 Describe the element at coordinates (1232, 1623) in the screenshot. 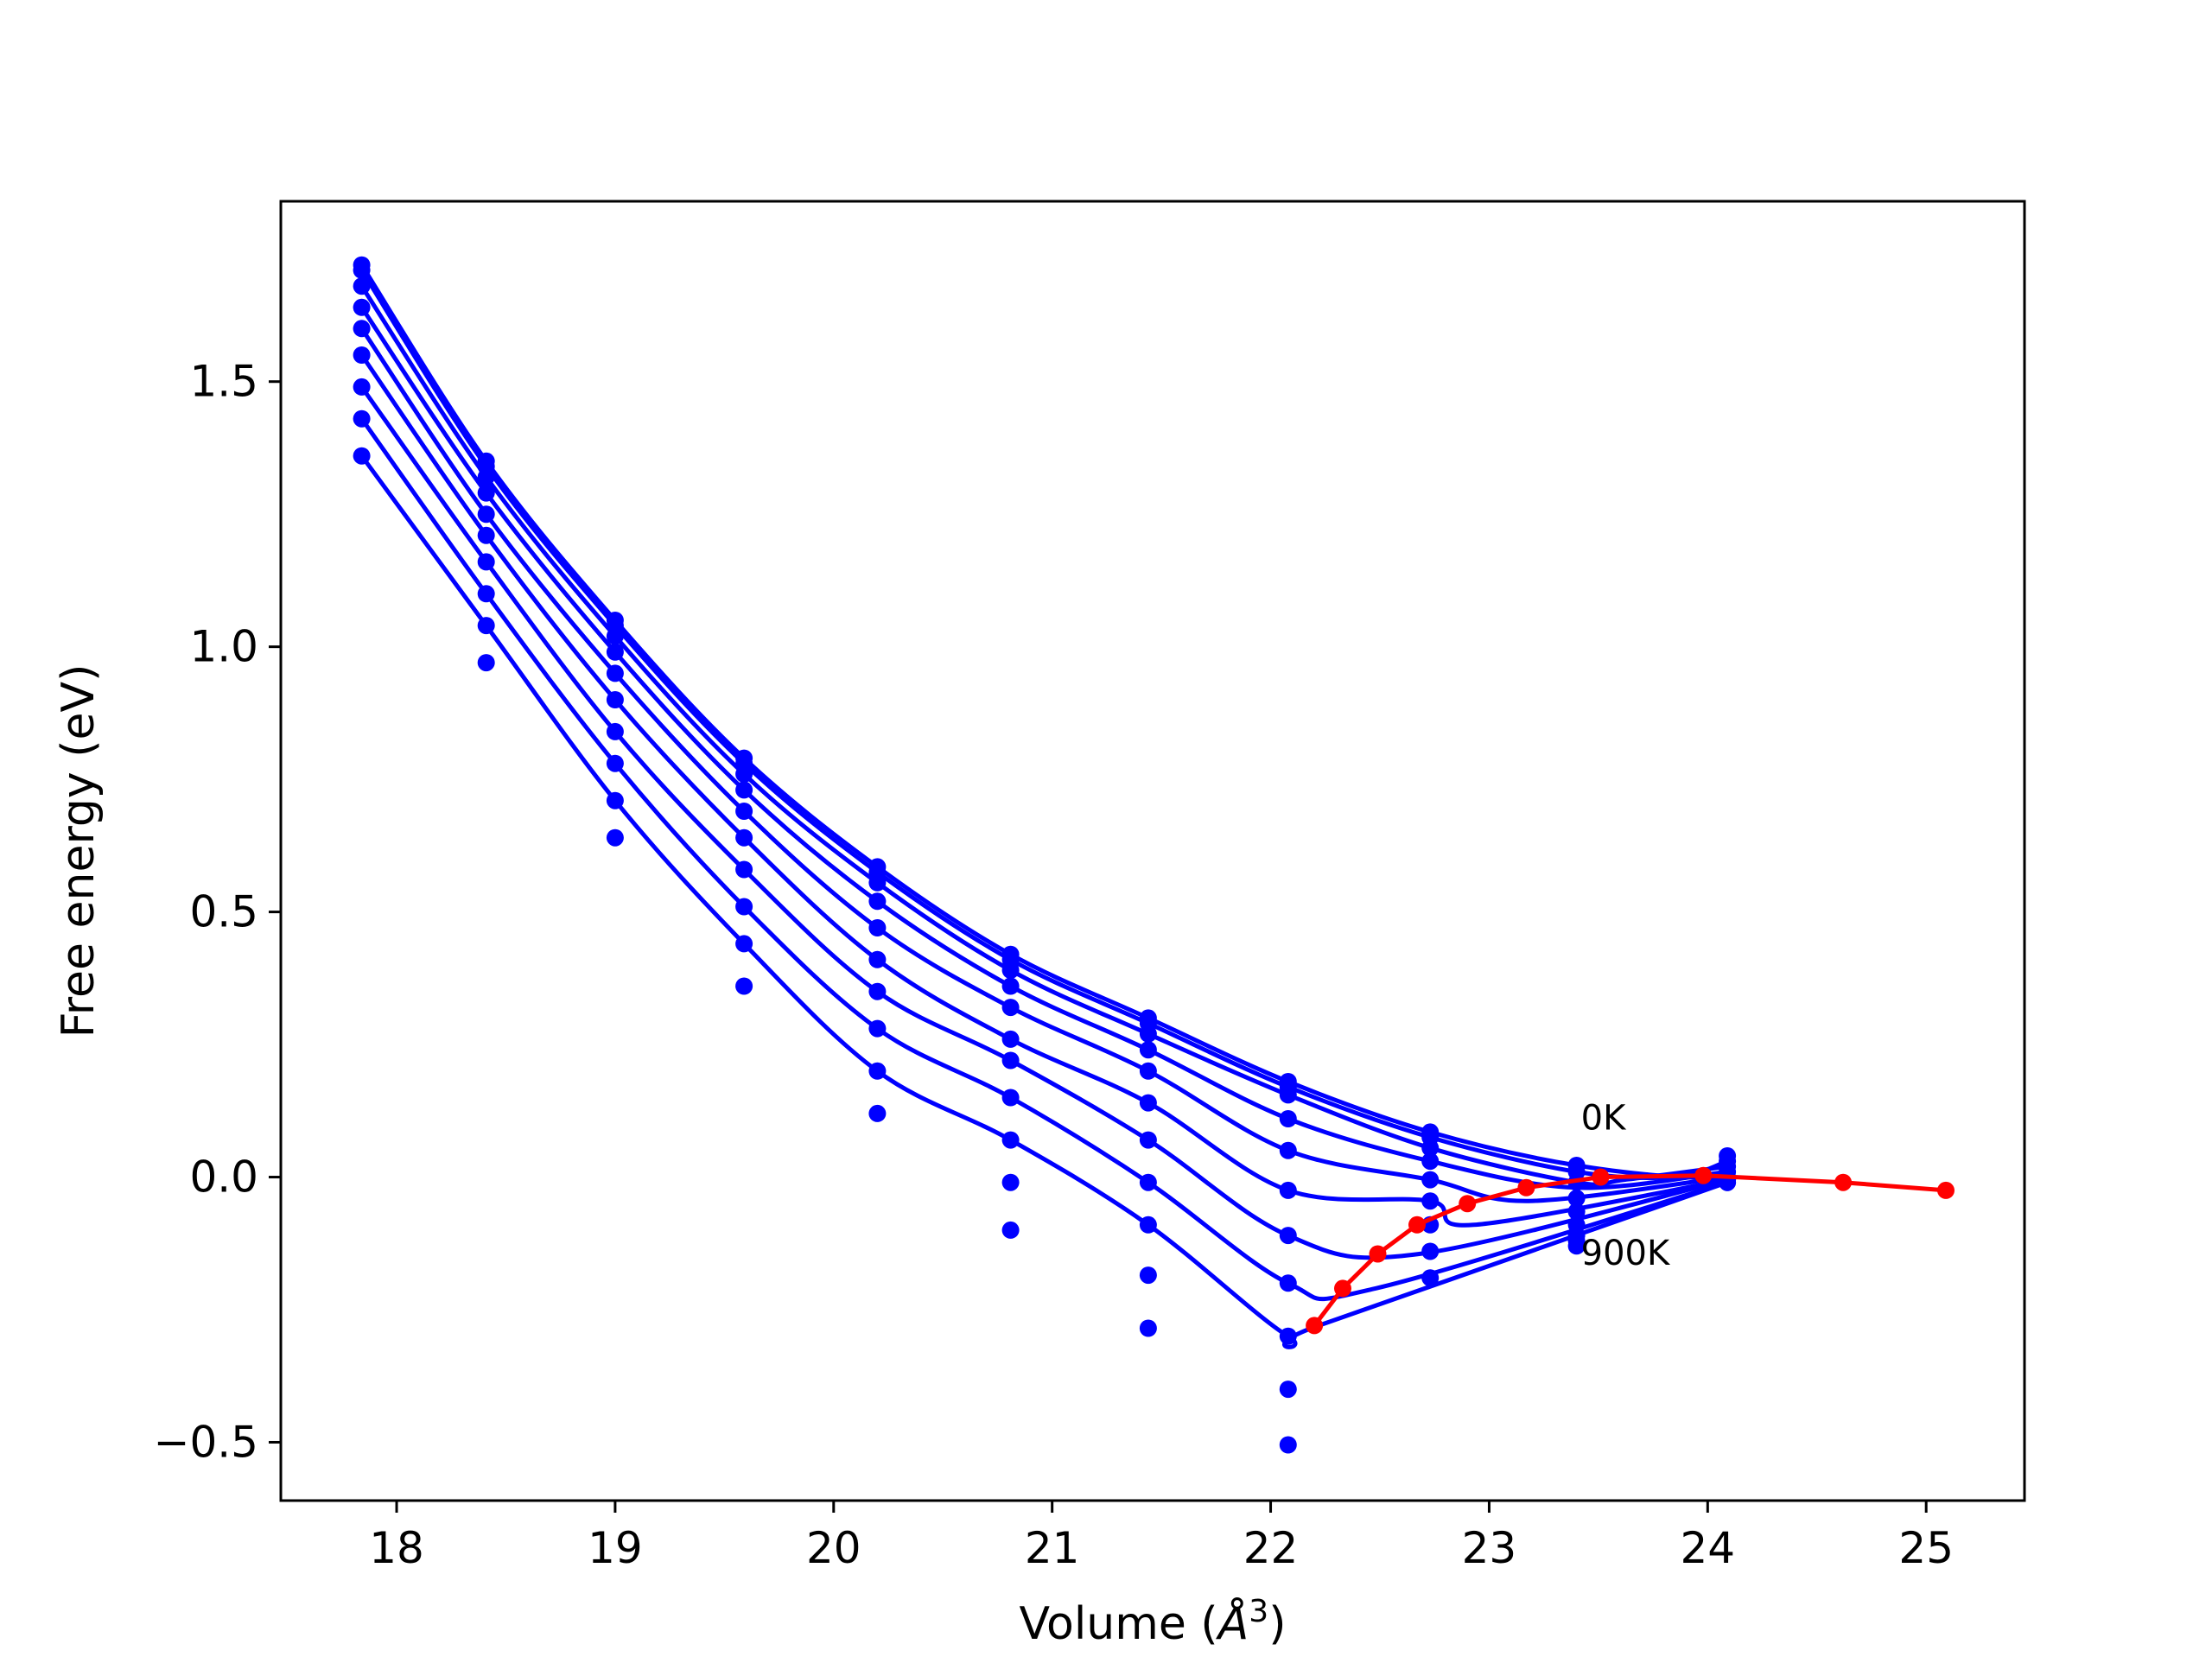

I see `x-axis-title-symbol: Å` at that location.